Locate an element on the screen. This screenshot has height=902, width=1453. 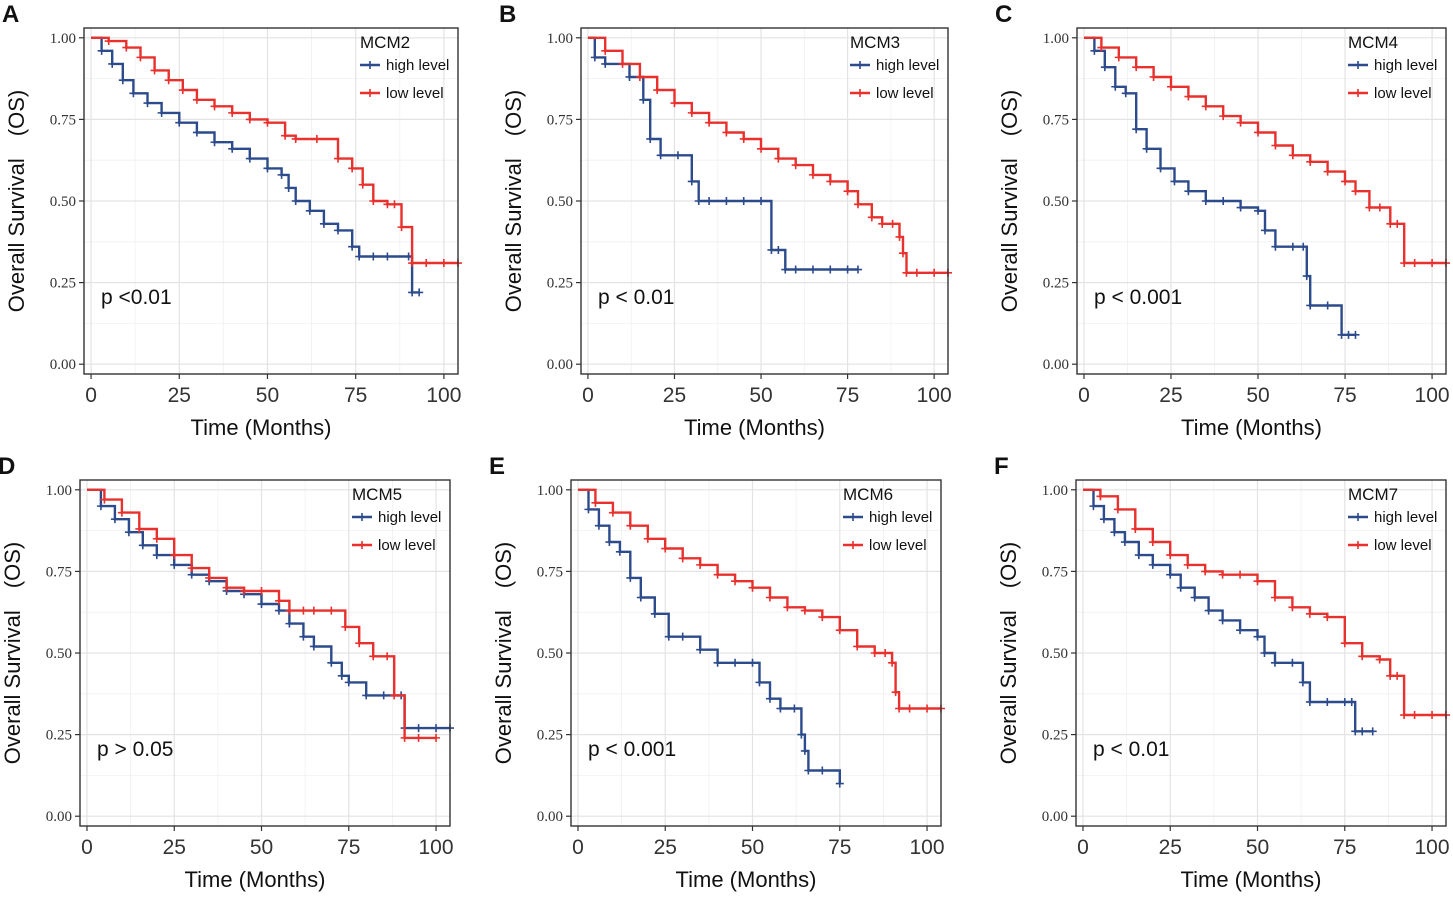
legend-label: low level is located at coordinates (415, 93).